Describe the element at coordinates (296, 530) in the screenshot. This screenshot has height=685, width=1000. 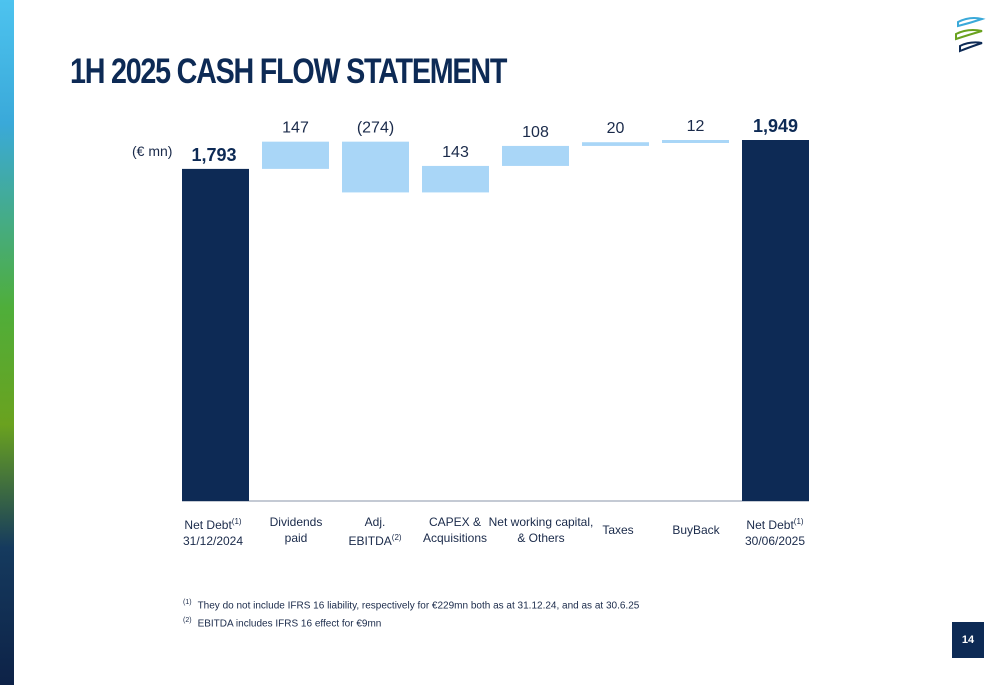
I see `category-label-dividends: Dividends paid` at that location.